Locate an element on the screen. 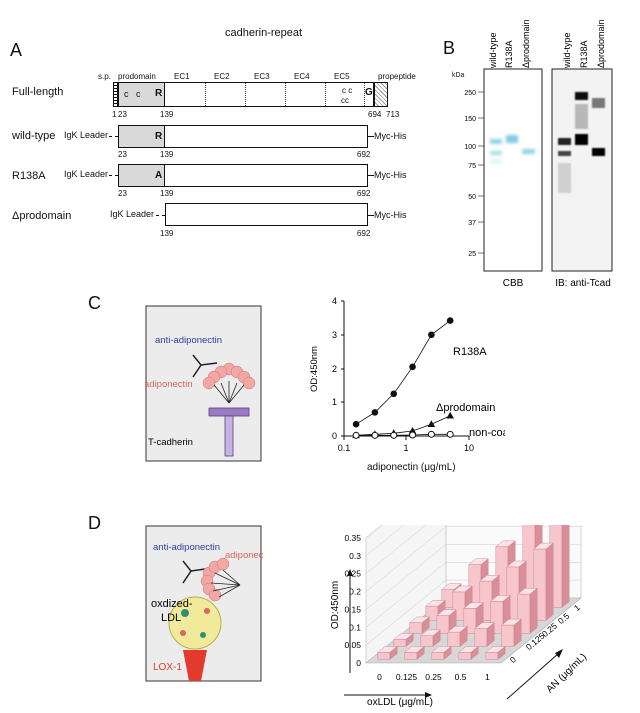 Image resolution: width=640 pixels, height=713 pixels. tag-line is located at coordinates (371, 175).